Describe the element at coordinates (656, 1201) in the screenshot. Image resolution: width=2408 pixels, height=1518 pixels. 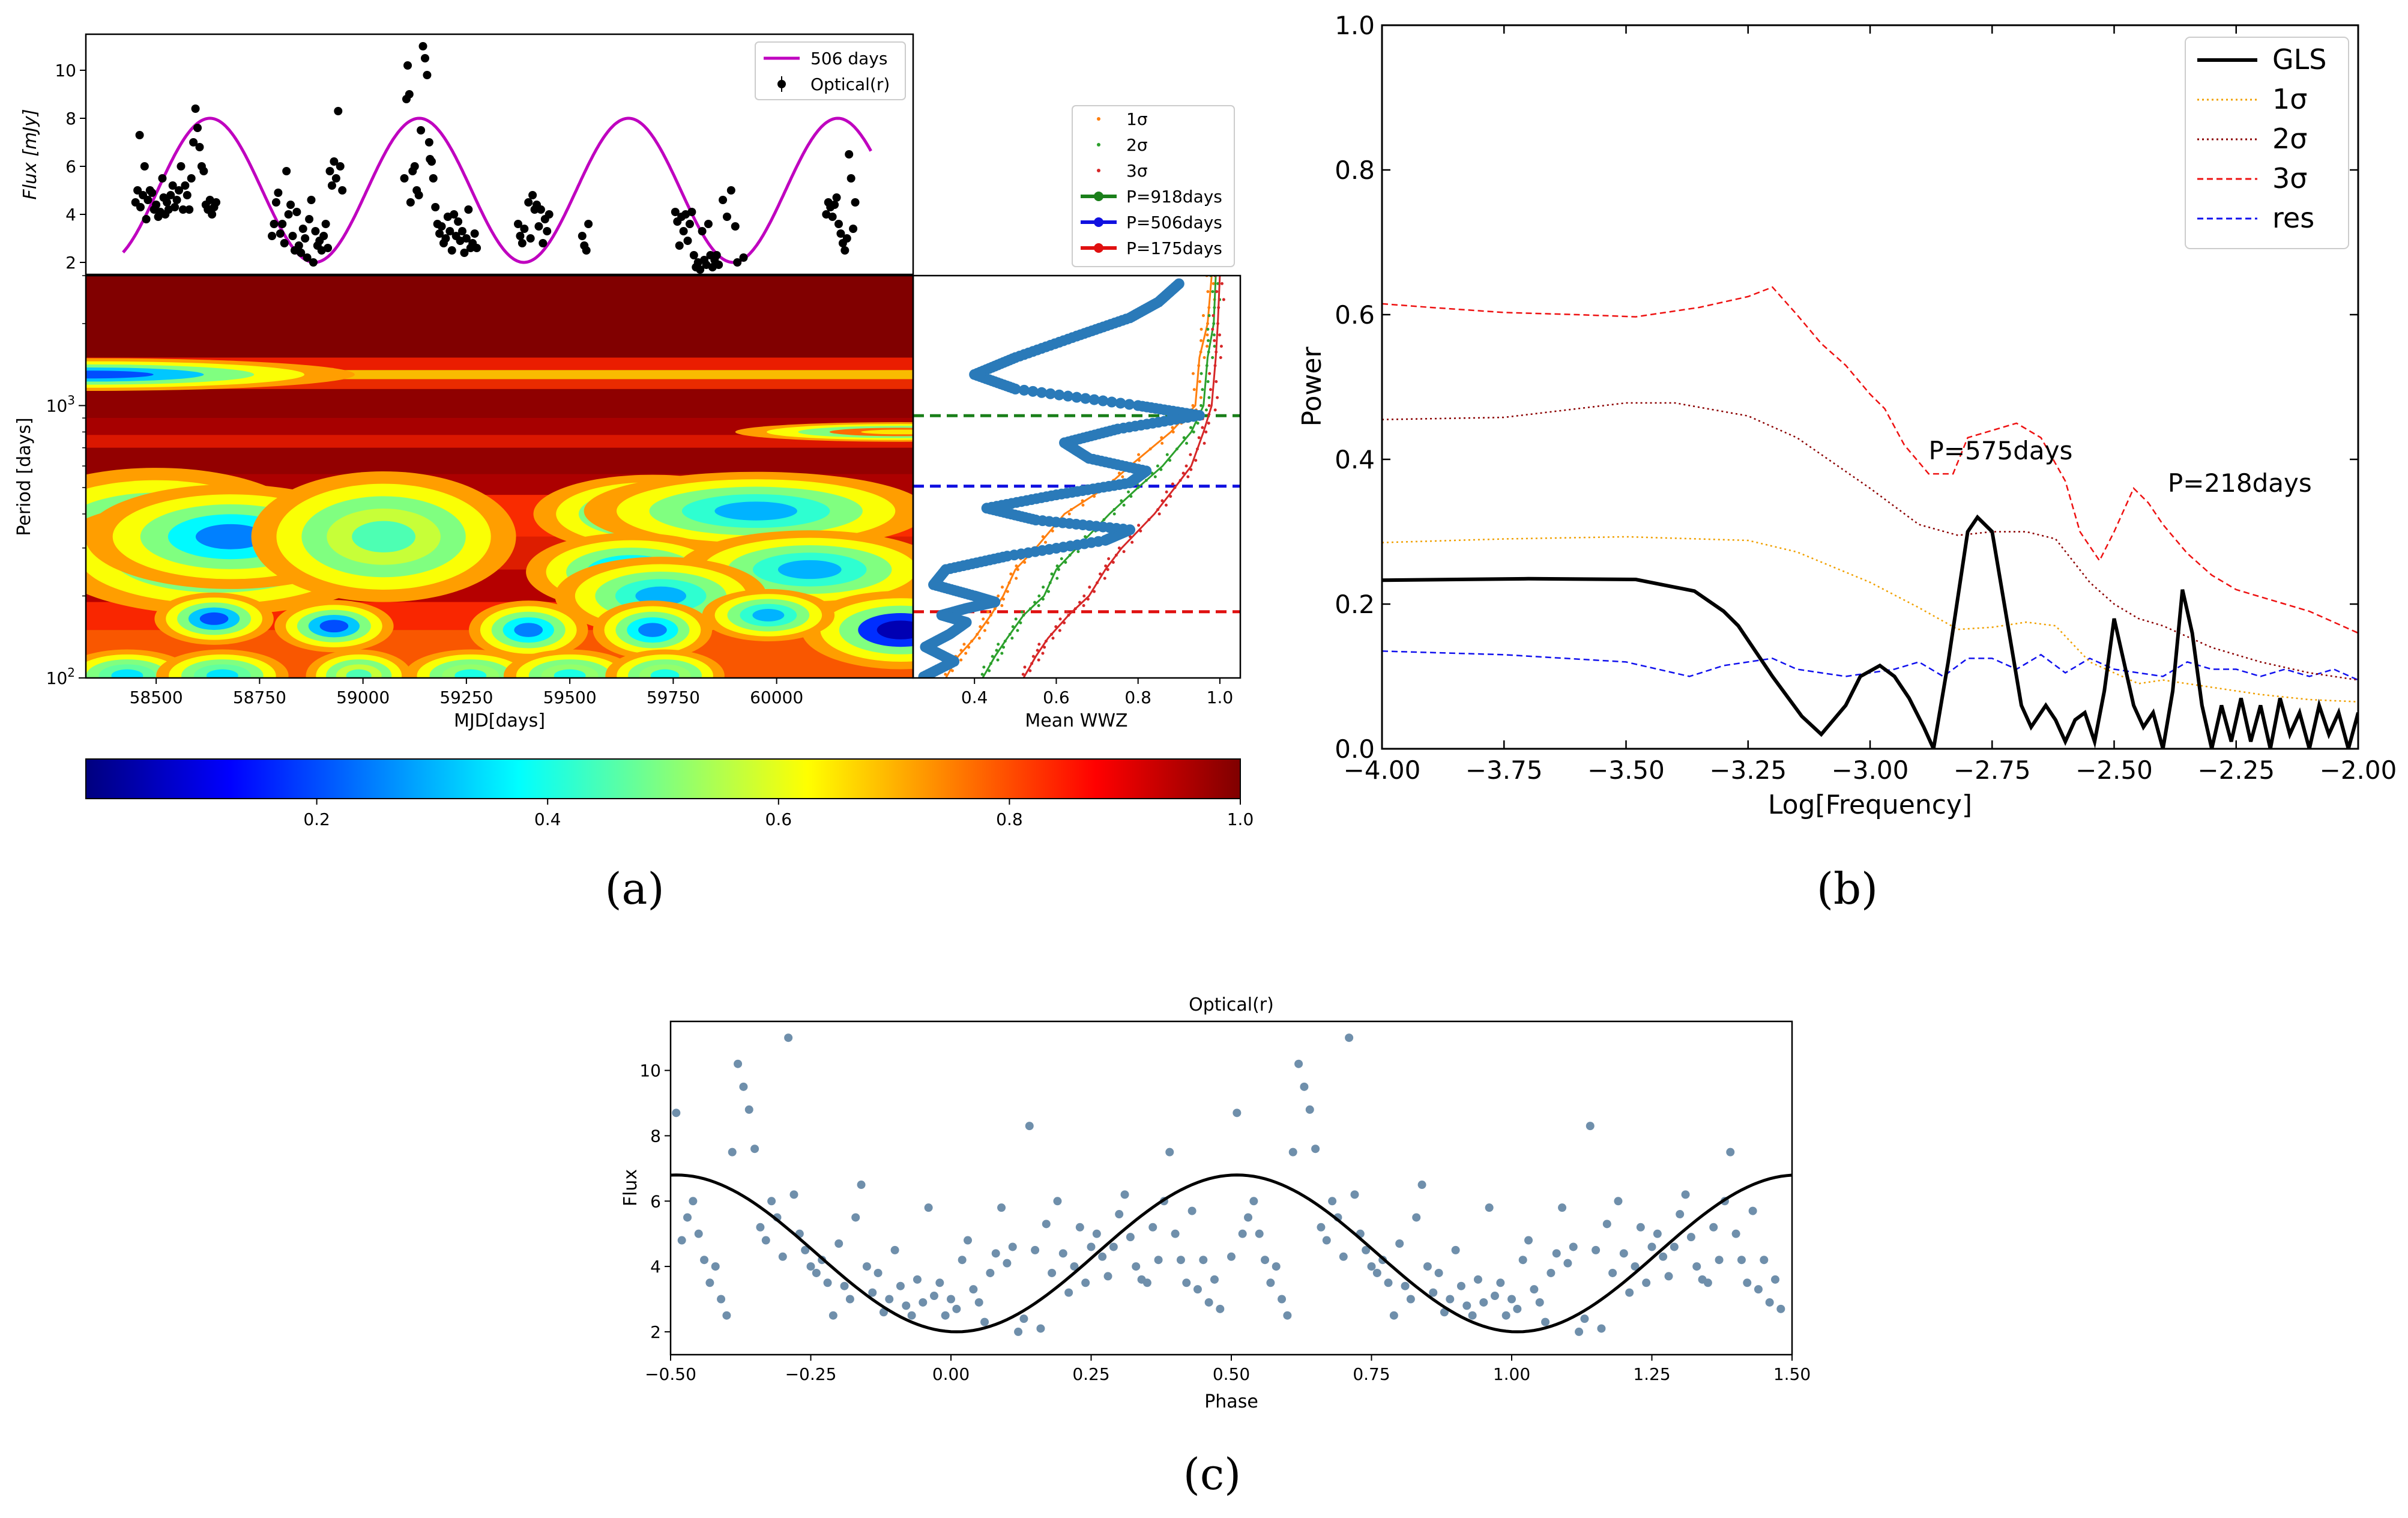
I see `phase-ytick-label: 6` at that location.